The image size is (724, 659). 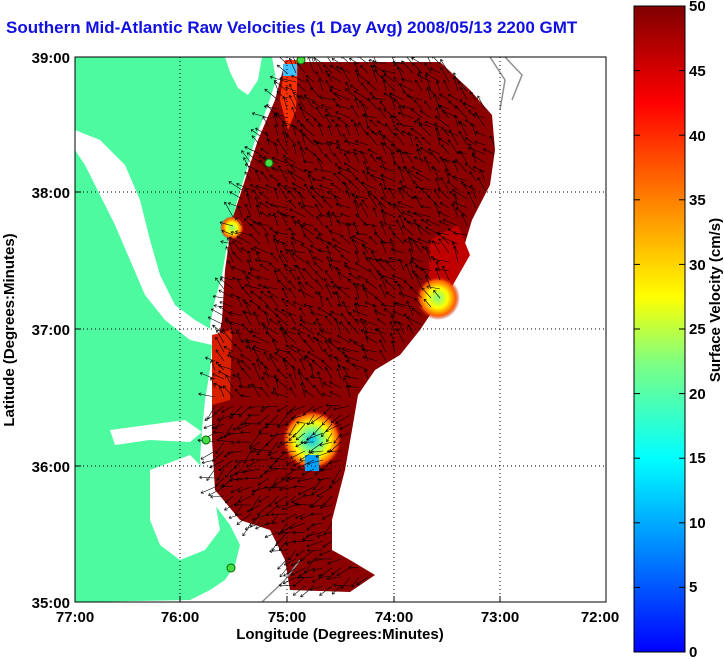 I want to click on radar-stations, so click(x=253, y=315).